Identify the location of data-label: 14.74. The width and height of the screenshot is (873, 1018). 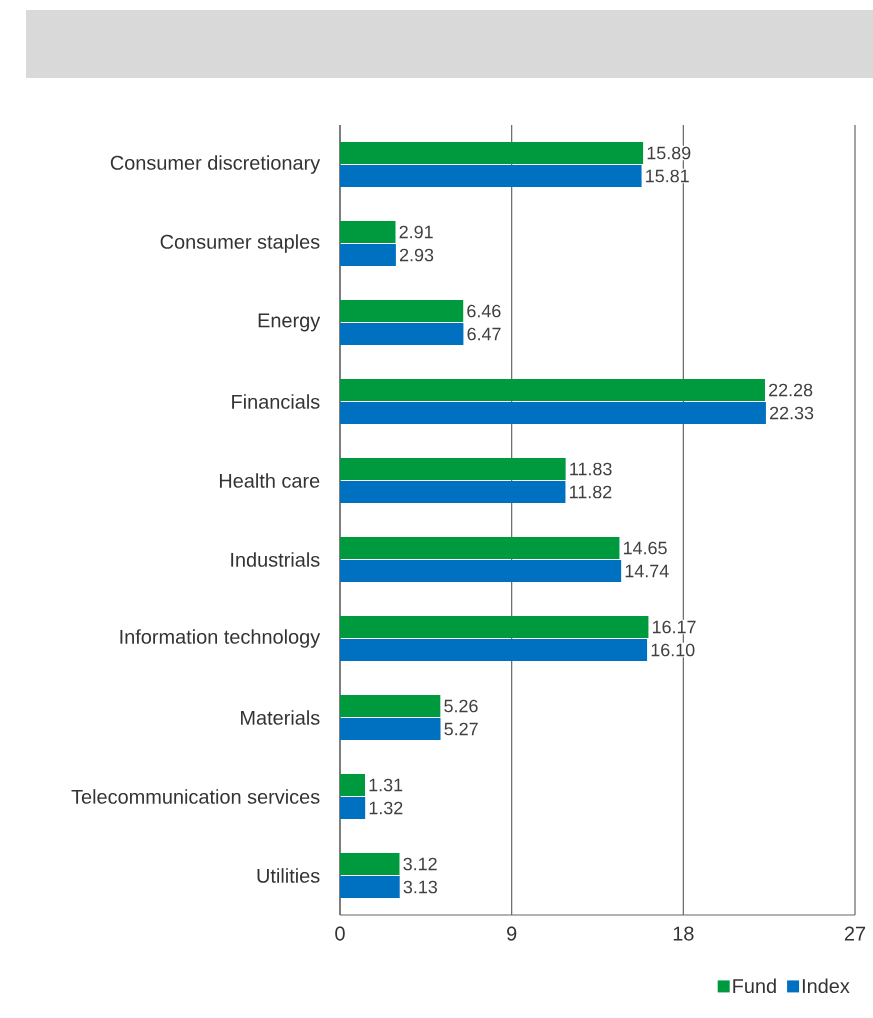
(647, 571).